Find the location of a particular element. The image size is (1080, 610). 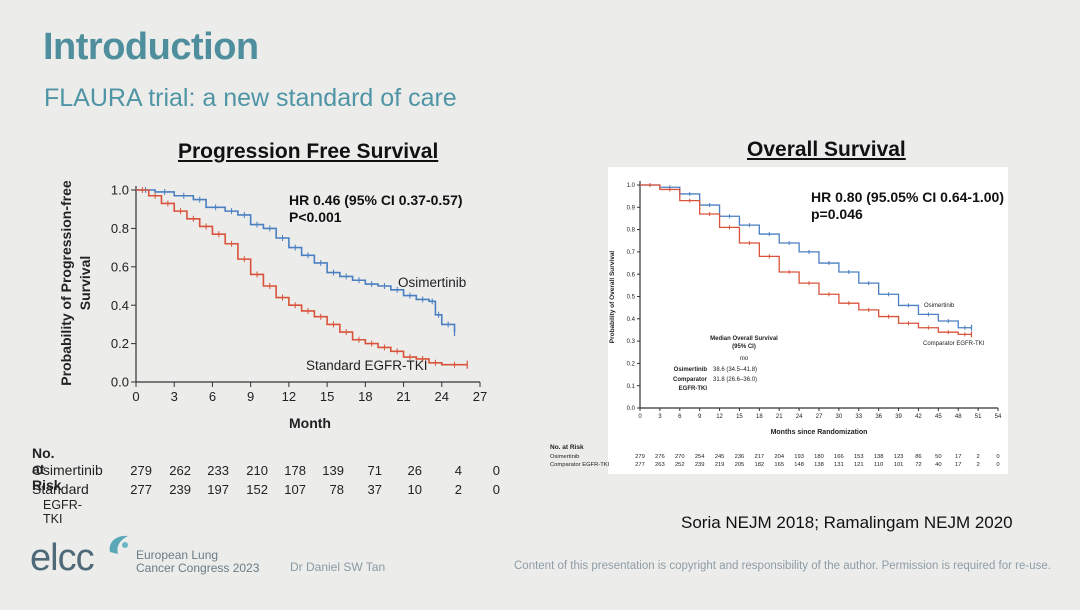

pfs-series-comparator is located at coordinates (302, 277).